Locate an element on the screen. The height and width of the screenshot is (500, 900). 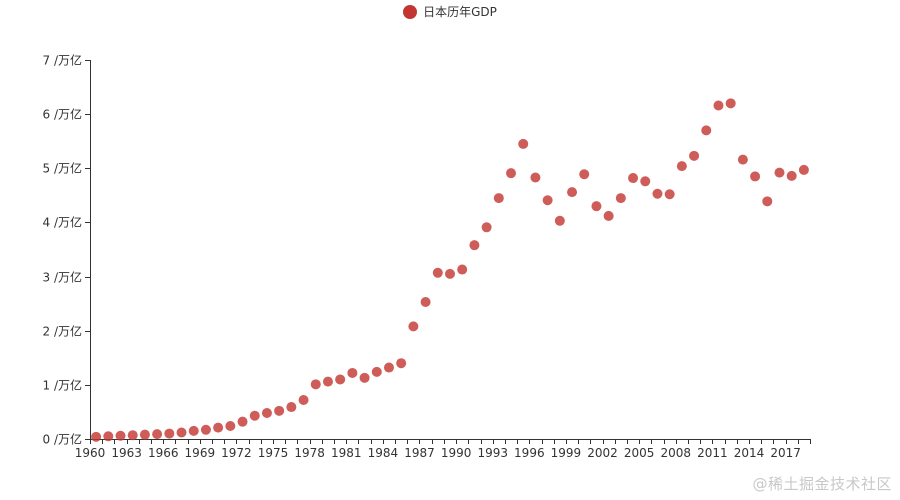
watermark: @稀土掘金技术社区 is located at coordinates (822, 484).